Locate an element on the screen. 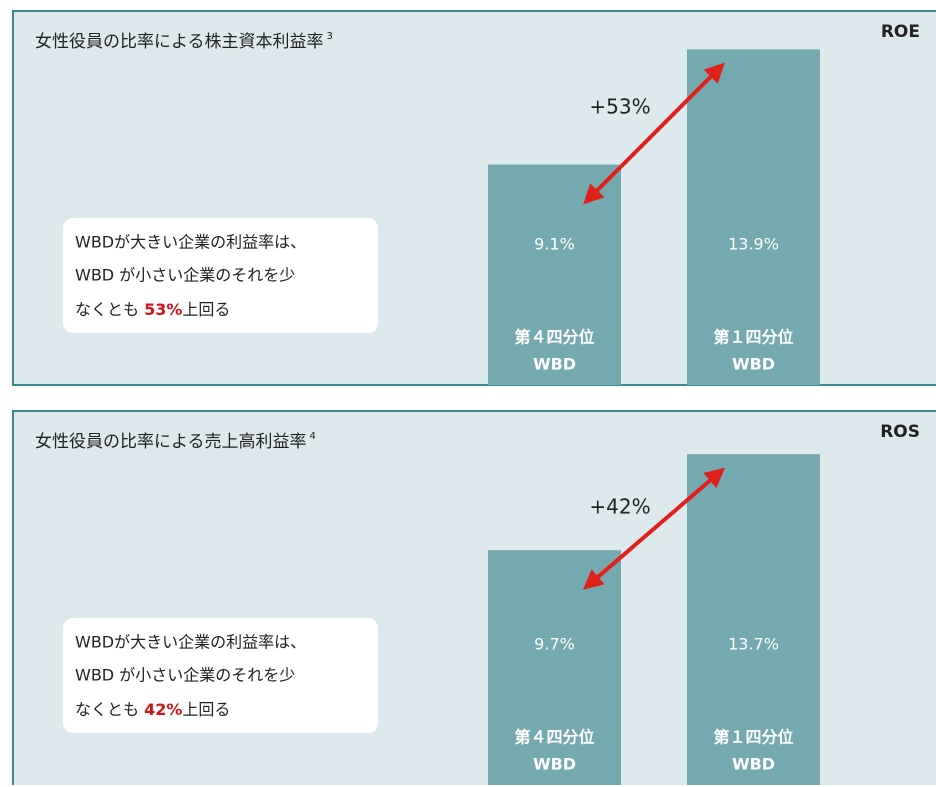 The width and height of the screenshot is (936, 787). callout-text: なくとも 42%上回る is located at coordinates (152, 709).